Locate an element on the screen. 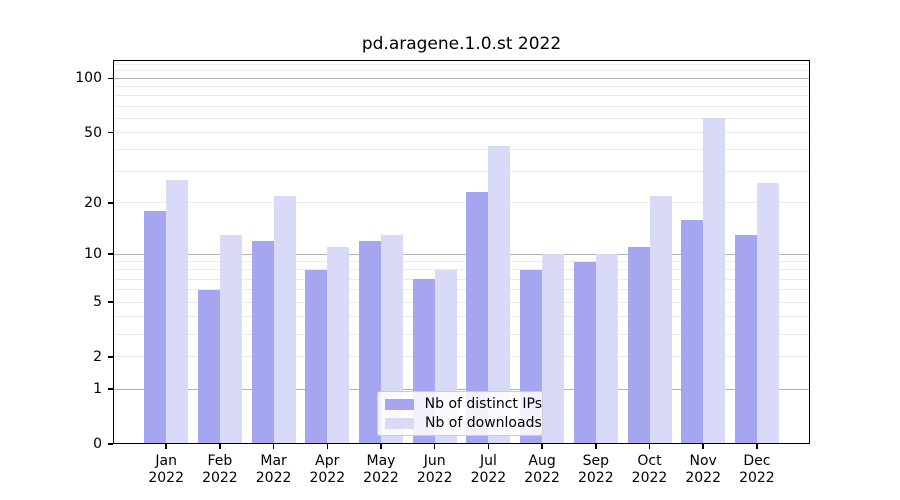 The image size is (900, 500). y-tick-label: 5 is located at coordinates (97, 302).